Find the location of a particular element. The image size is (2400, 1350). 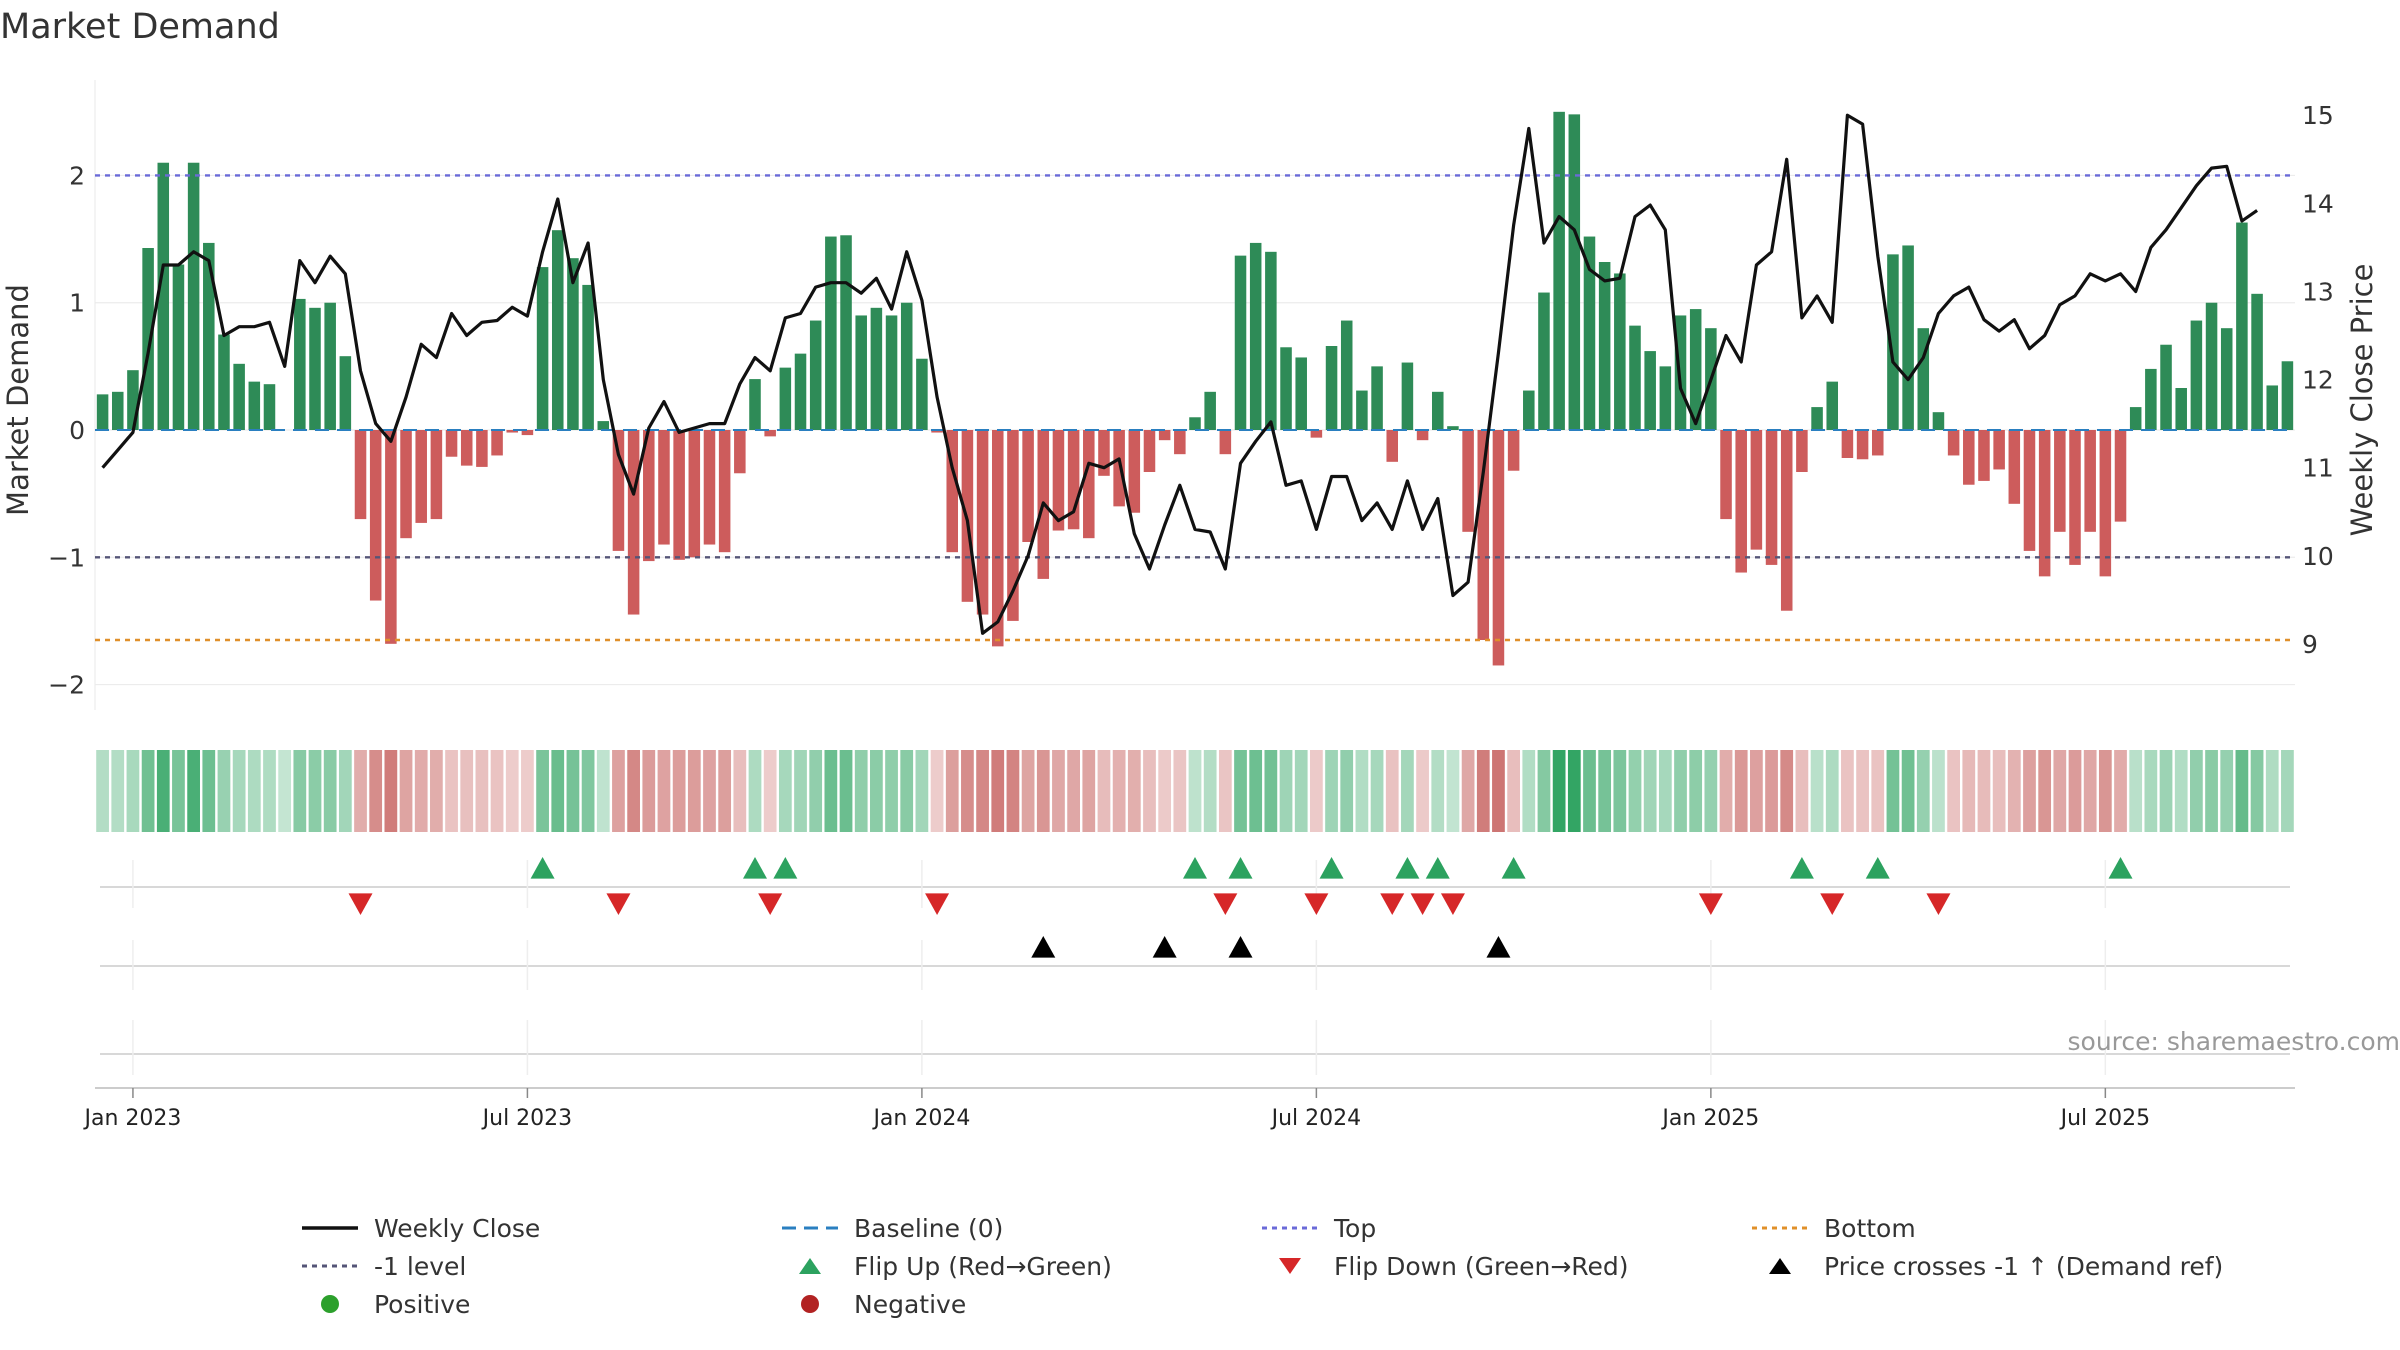

legend-item-negative: Negative is located at coordinates (873, 1304).